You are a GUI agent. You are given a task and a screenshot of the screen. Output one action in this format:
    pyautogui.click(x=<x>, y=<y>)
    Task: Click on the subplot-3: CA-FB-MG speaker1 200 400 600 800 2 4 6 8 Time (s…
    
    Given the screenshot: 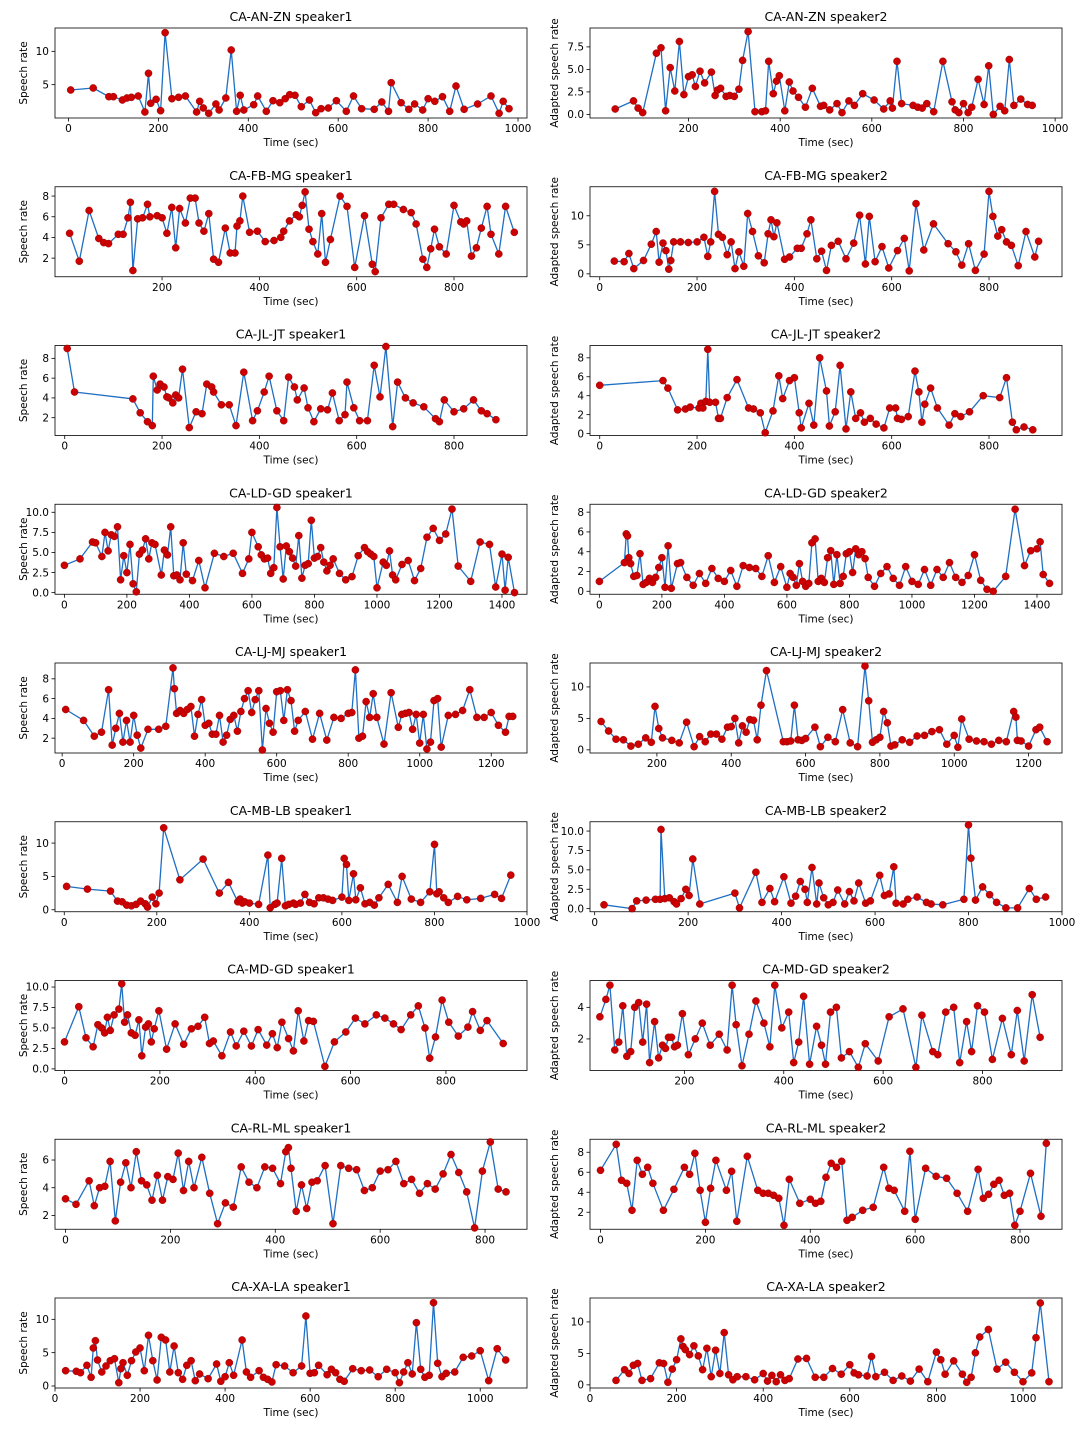 What is the action you would take?
    pyautogui.click(x=273, y=238)
    